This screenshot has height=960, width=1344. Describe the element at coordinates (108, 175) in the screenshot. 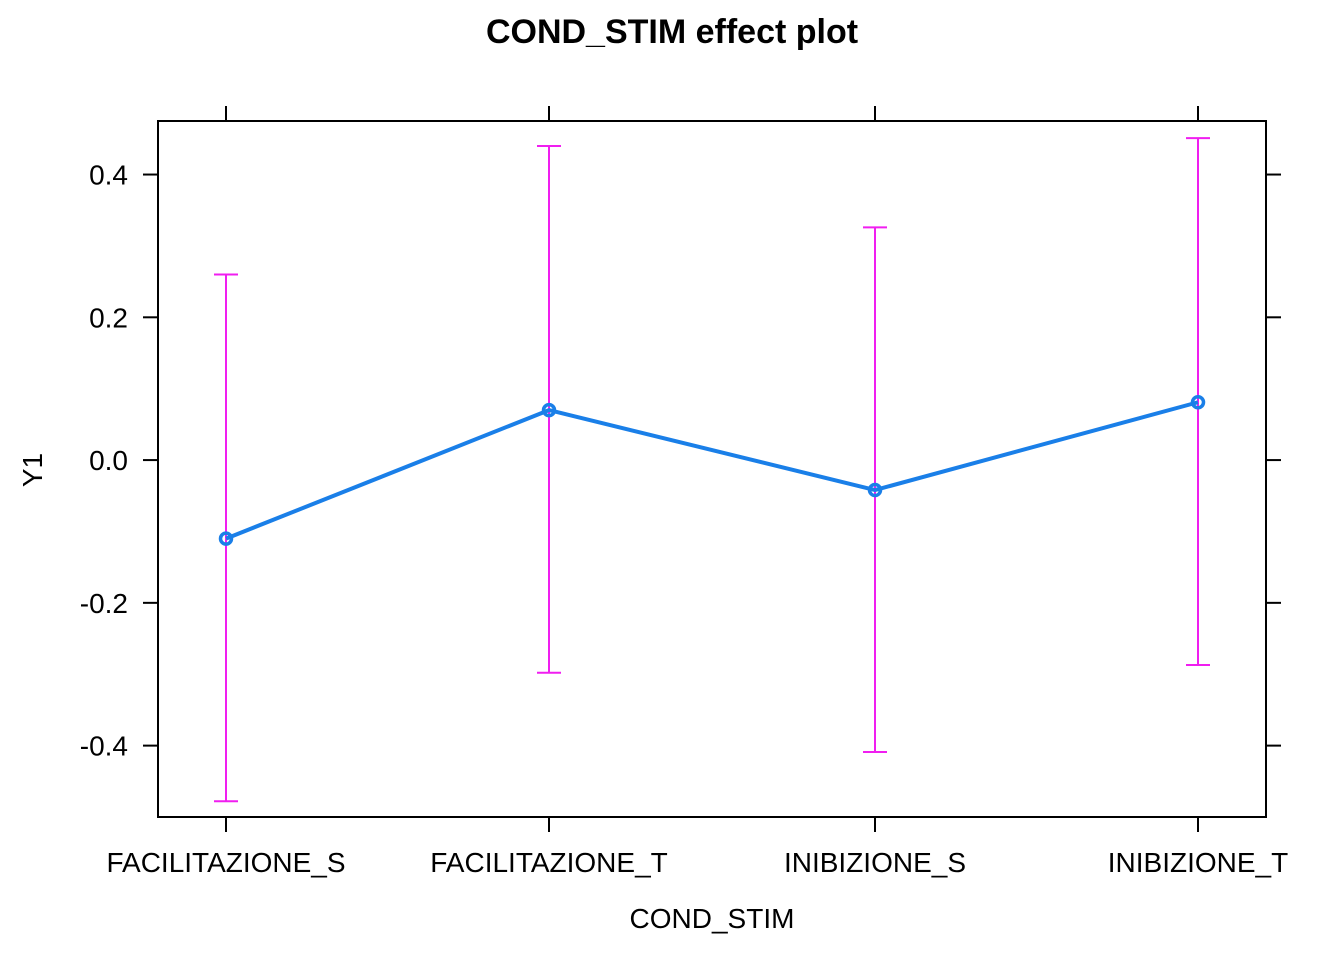

I see `y-tick-label: 0.4` at that location.